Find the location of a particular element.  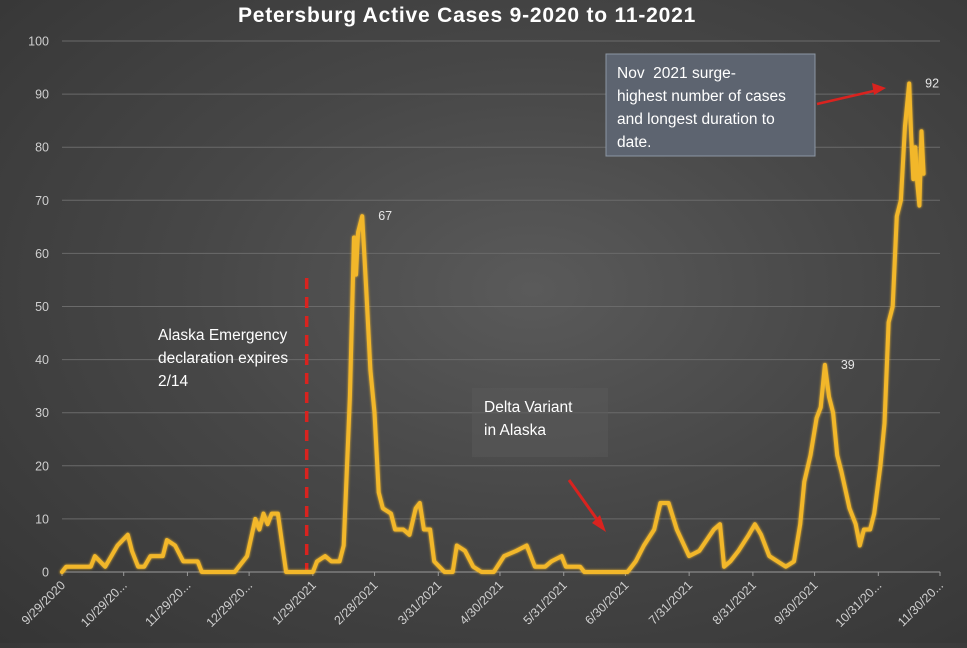

y-tick-label: 0 is located at coordinates (45, 573).